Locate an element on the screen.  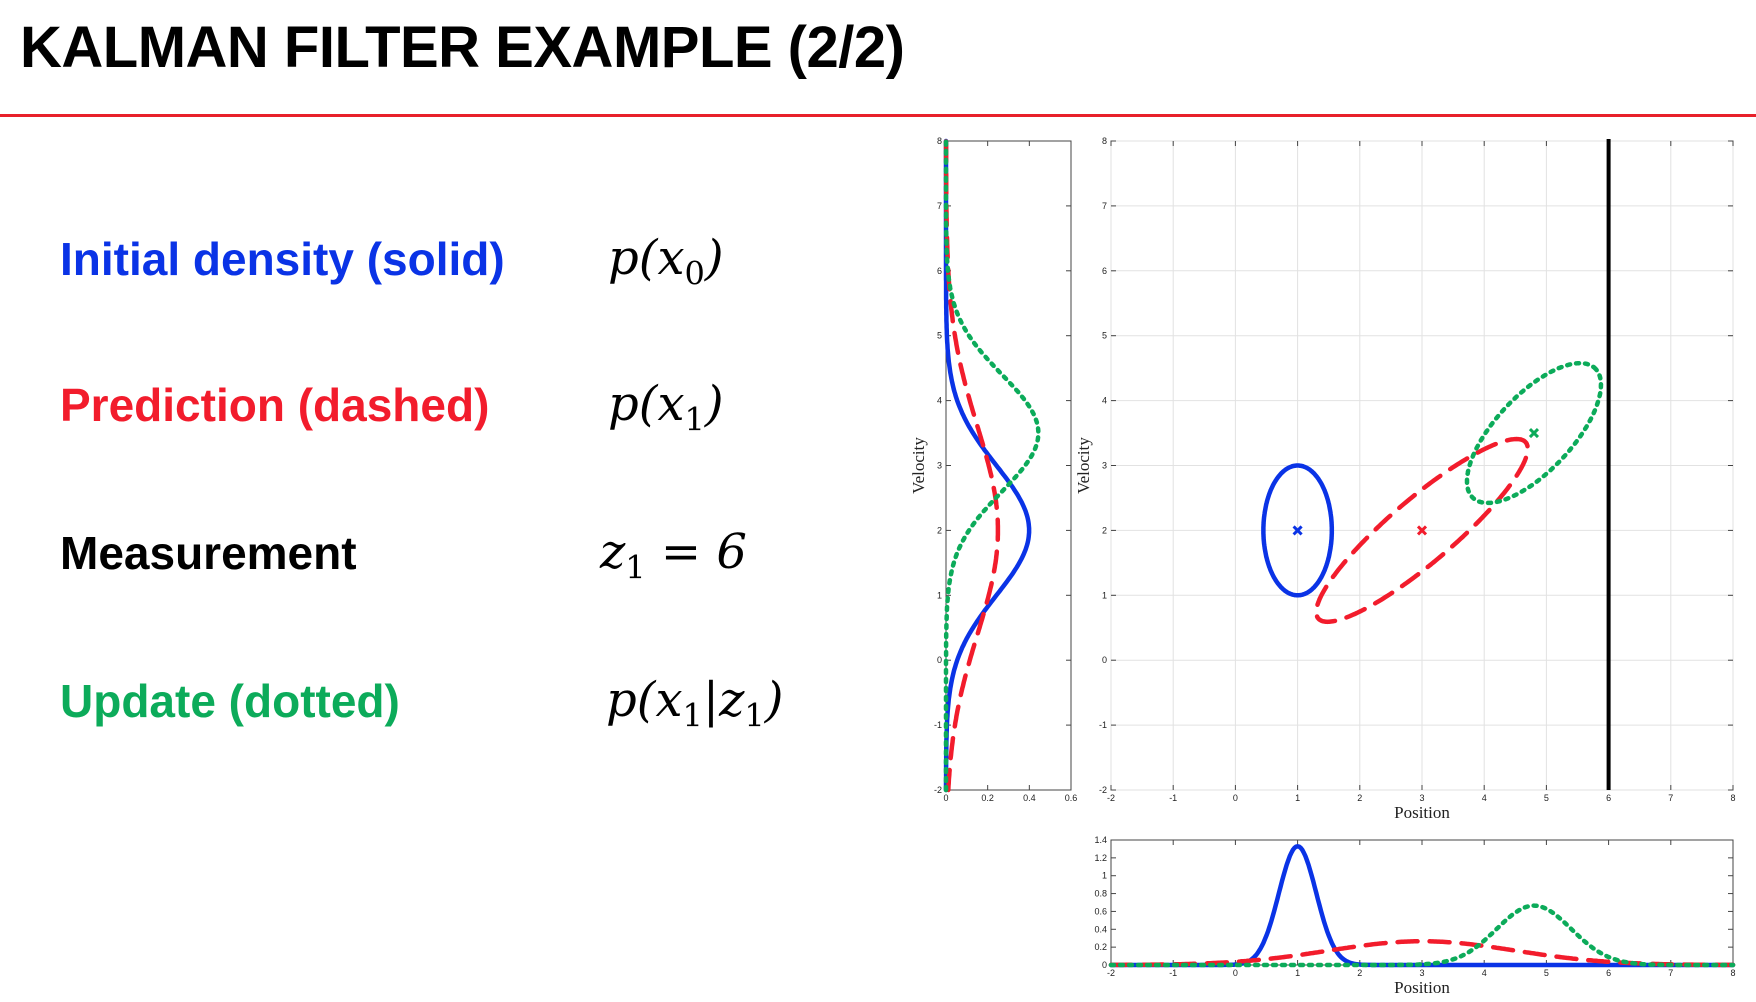
math-z1-equals: z1 = 6 is located at coordinates (673, 555).